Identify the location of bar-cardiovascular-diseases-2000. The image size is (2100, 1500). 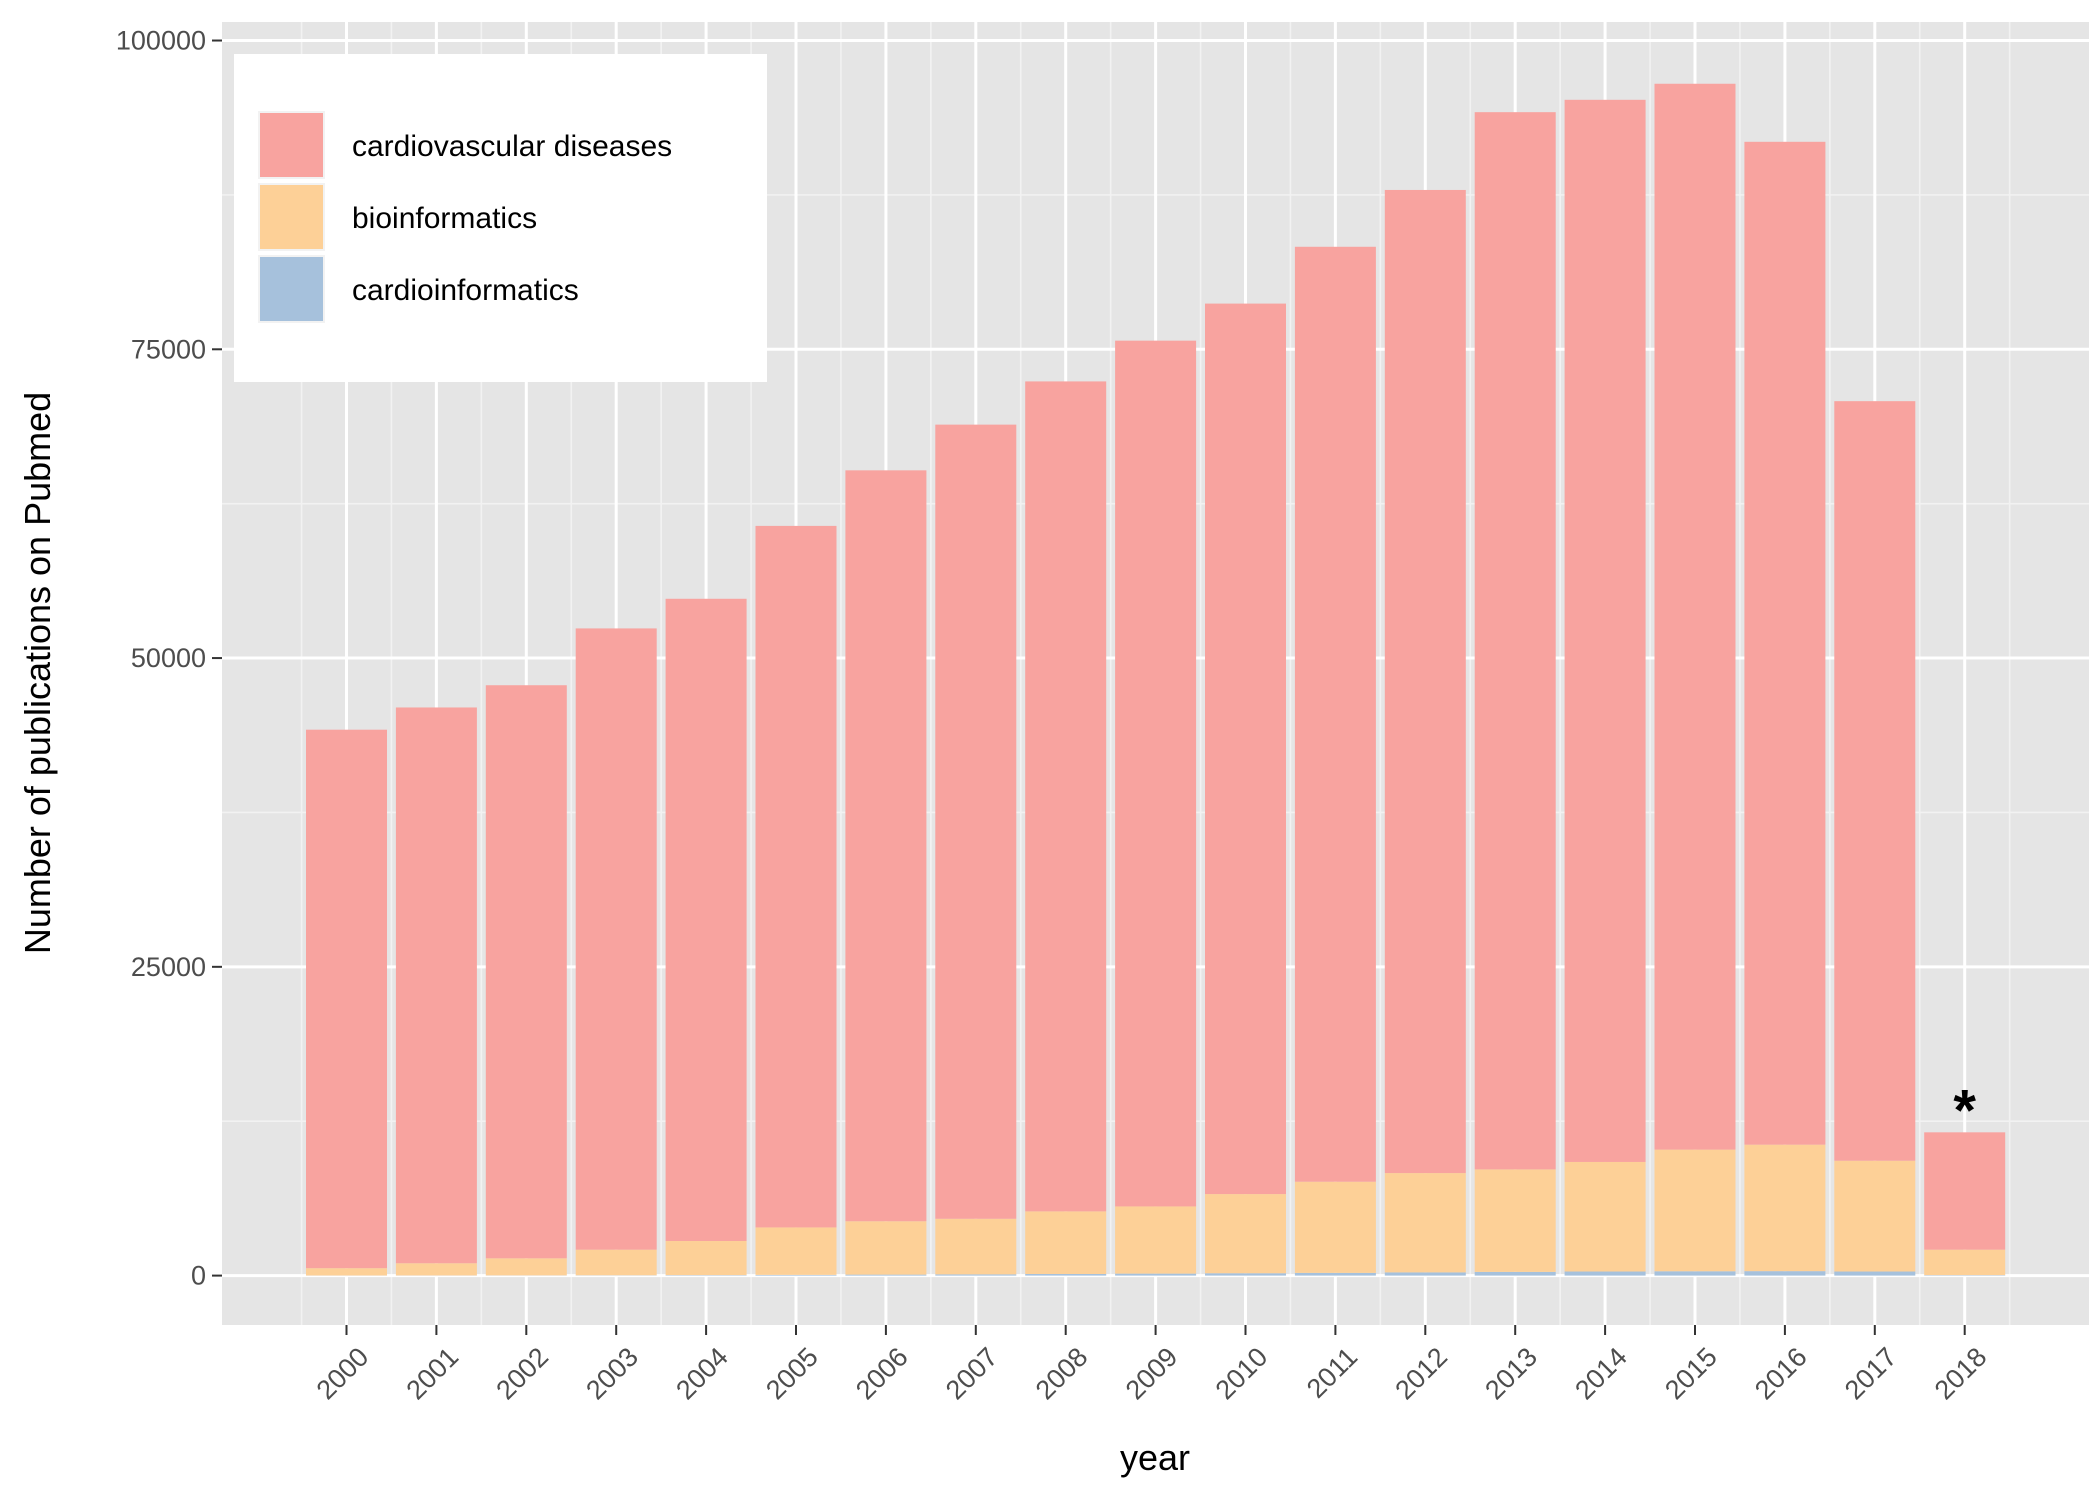
(346, 999).